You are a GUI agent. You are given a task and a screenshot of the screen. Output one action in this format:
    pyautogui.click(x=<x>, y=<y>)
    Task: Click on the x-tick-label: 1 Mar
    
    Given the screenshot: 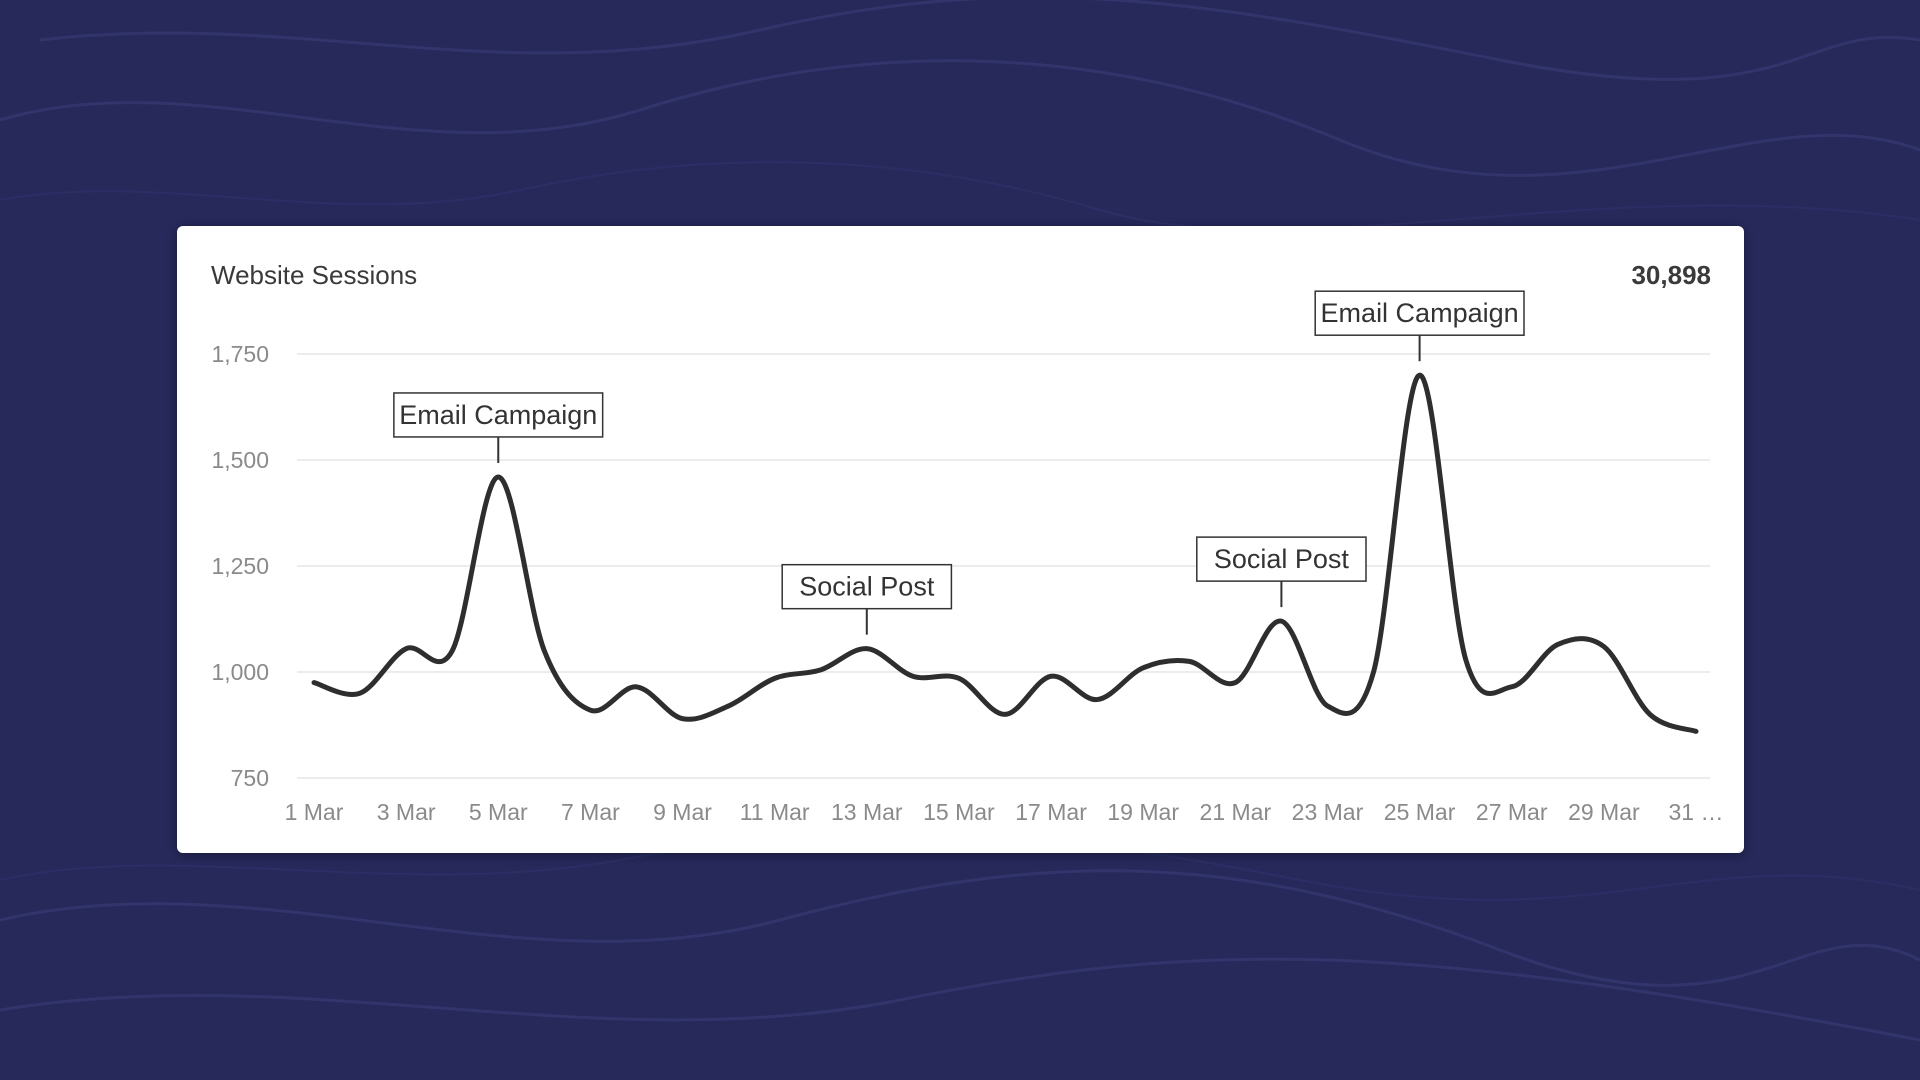 What is the action you would take?
    pyautogui.click(x=314, y=812)
    